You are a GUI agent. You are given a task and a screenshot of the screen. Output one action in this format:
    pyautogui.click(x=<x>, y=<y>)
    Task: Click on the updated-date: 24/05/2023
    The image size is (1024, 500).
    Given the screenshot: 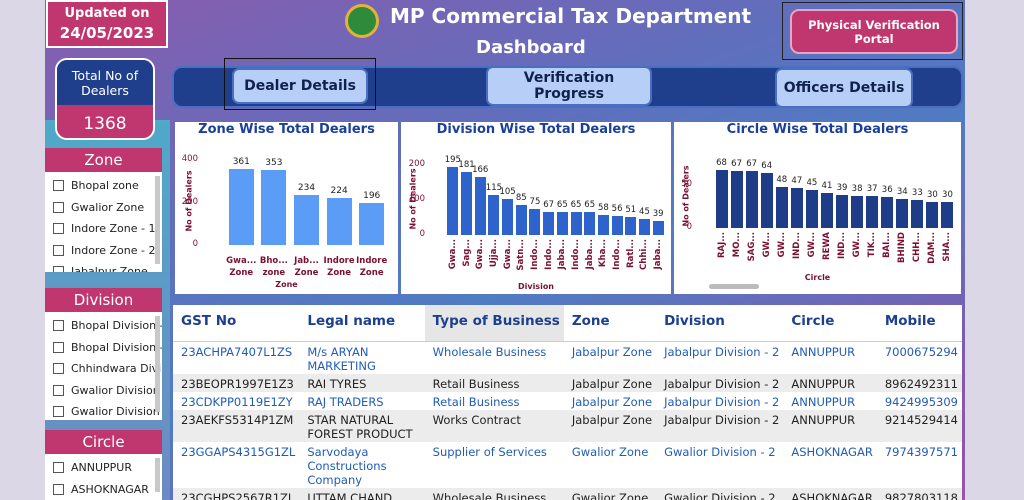 What is the action you would take?
    pyautogui.click(x=107, y=33)
    